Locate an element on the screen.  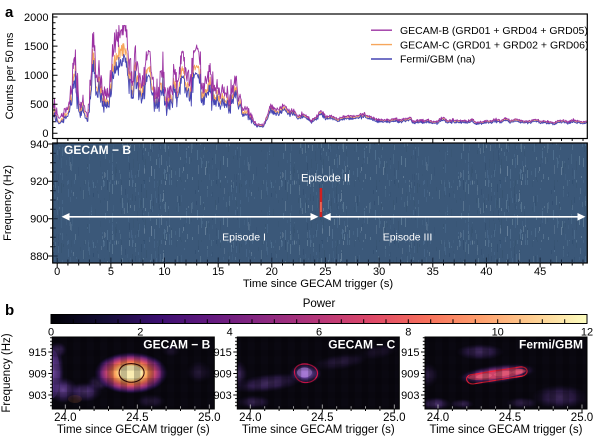
svg-text: 20 is located at coordinates (272, 272).